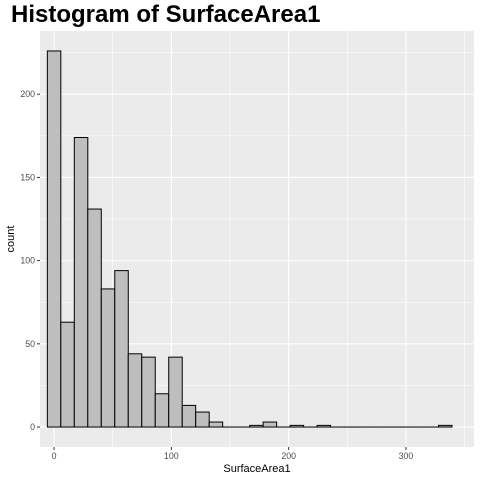 The image size is (480, 480). What do you see at coordinates (171, 456) in the screenshot?
I see `x-tick-label: 100` at bounding box center [171, 456].